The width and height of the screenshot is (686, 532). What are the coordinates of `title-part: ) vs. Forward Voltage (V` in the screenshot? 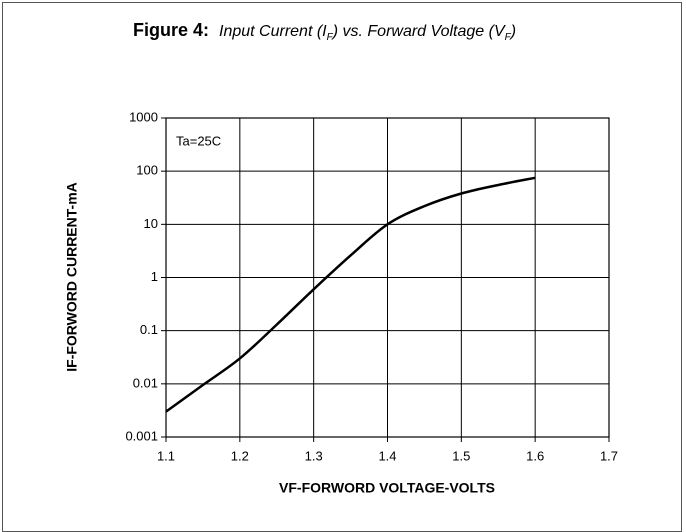 It's located at (418, 31).